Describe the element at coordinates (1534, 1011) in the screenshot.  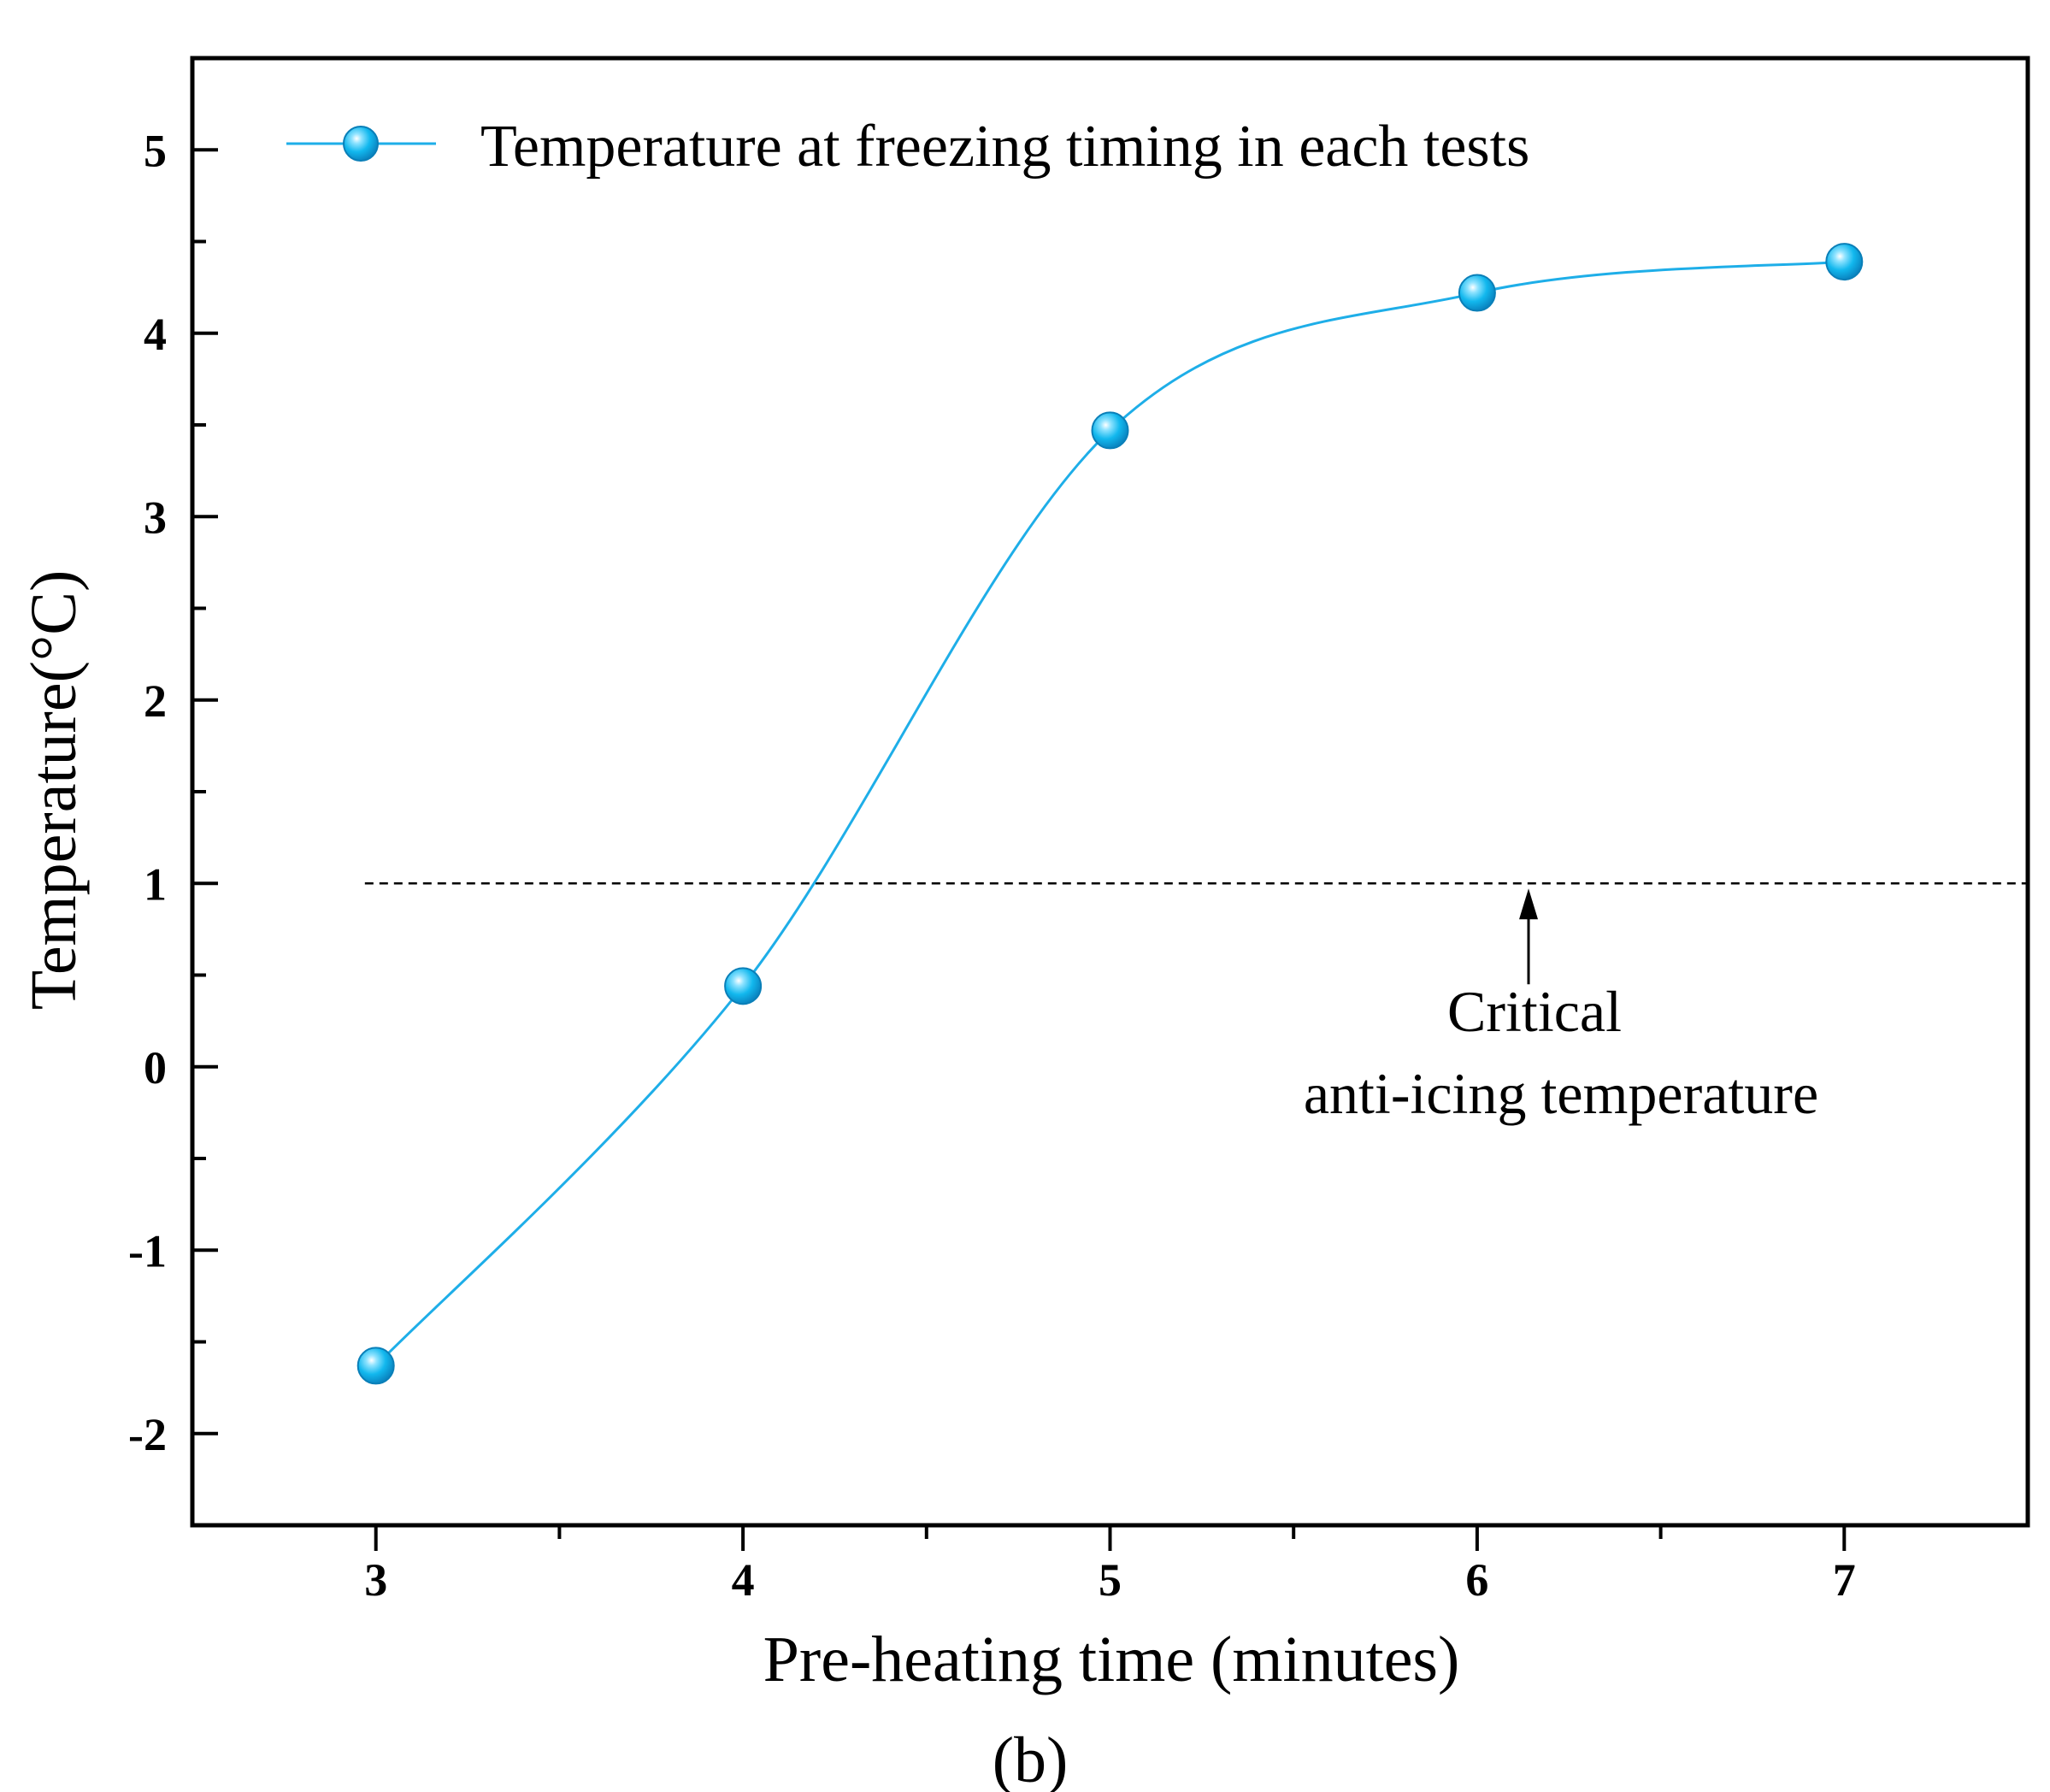
I see `annotation-line-1: Critical` at that location.